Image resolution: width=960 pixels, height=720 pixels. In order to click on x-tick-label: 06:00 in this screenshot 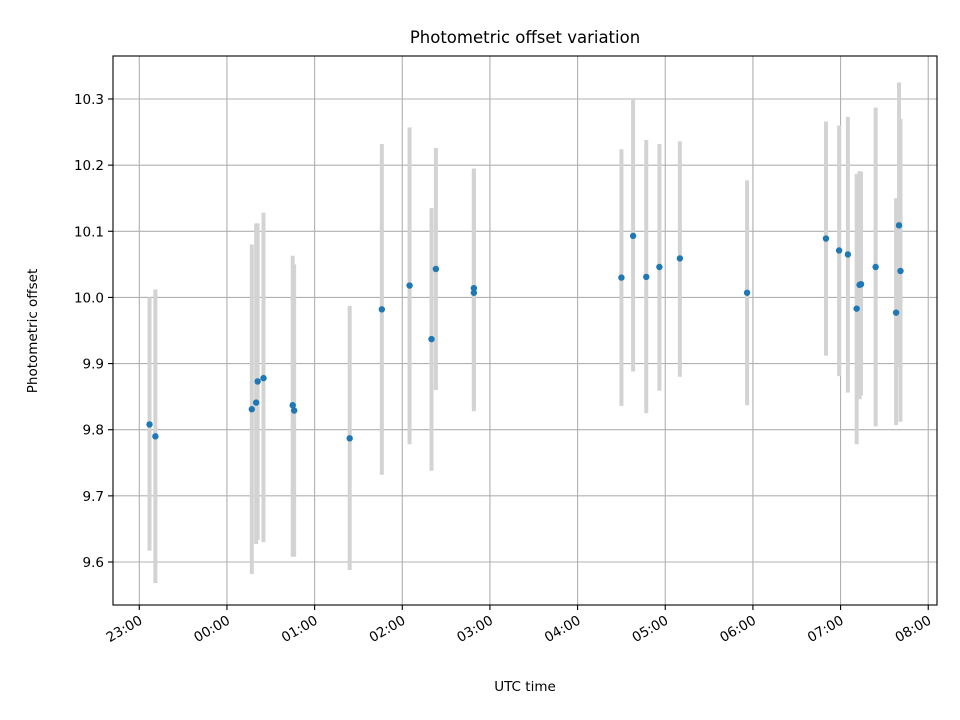, I will do `click(738, 629)`.